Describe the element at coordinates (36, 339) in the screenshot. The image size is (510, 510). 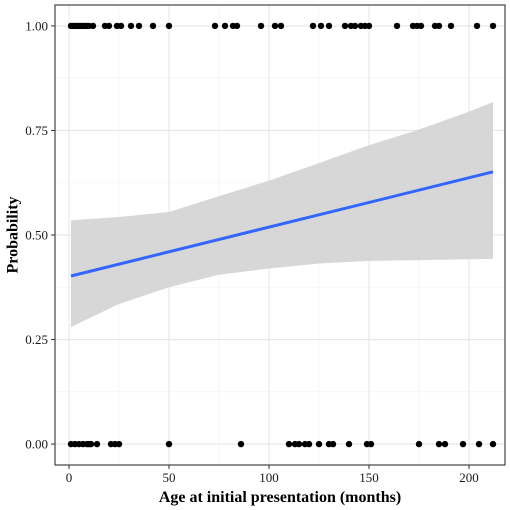
I see `y-tick-label: 0.25` at that location.